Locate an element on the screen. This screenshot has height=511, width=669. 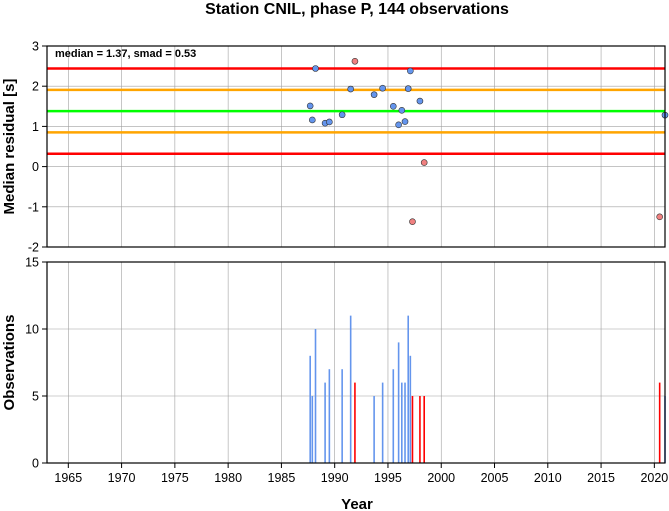
y-tick-label: 15 is located at coordinates (32, 263).